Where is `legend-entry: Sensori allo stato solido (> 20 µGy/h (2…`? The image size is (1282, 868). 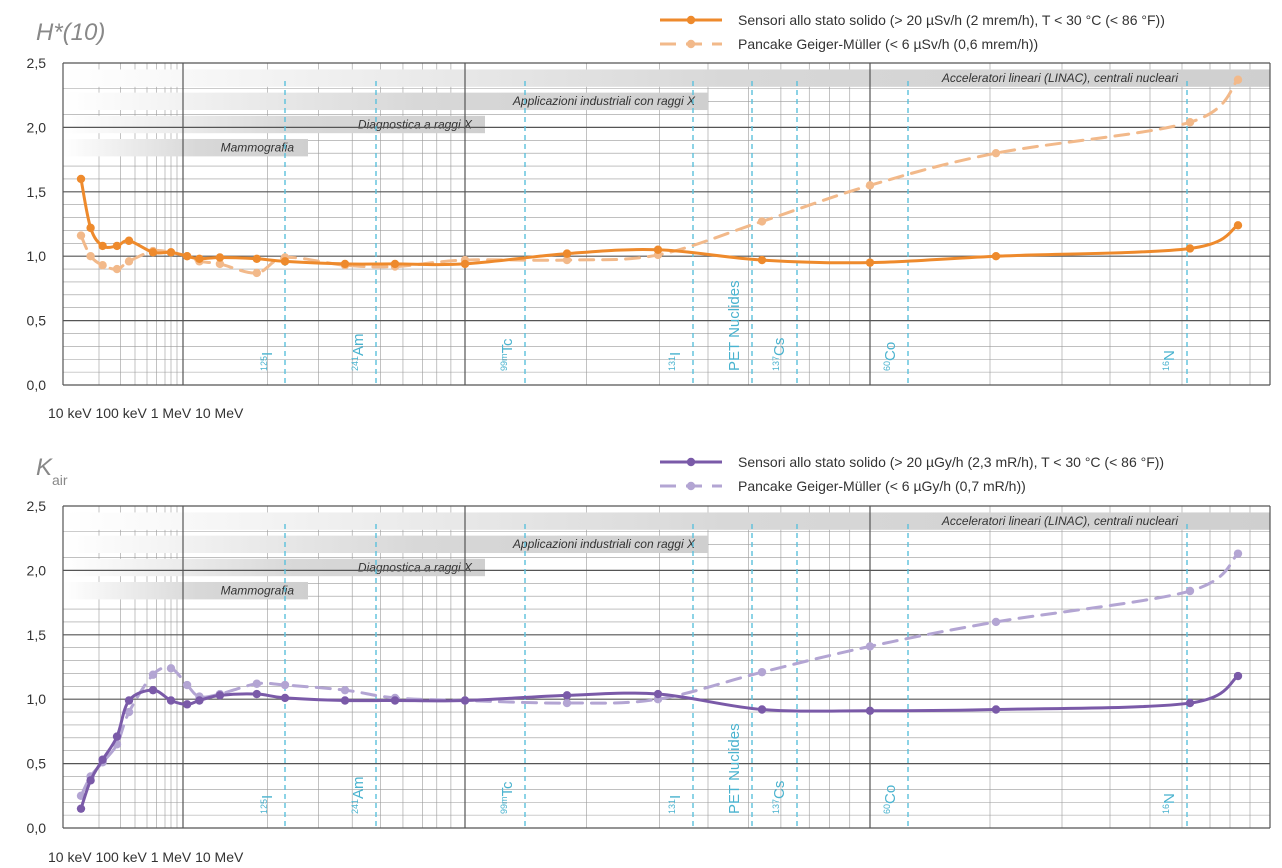
legend-entry: Sensori allo stato solido (> 20 µGy/h (2… is located at coordinates (951, 462).